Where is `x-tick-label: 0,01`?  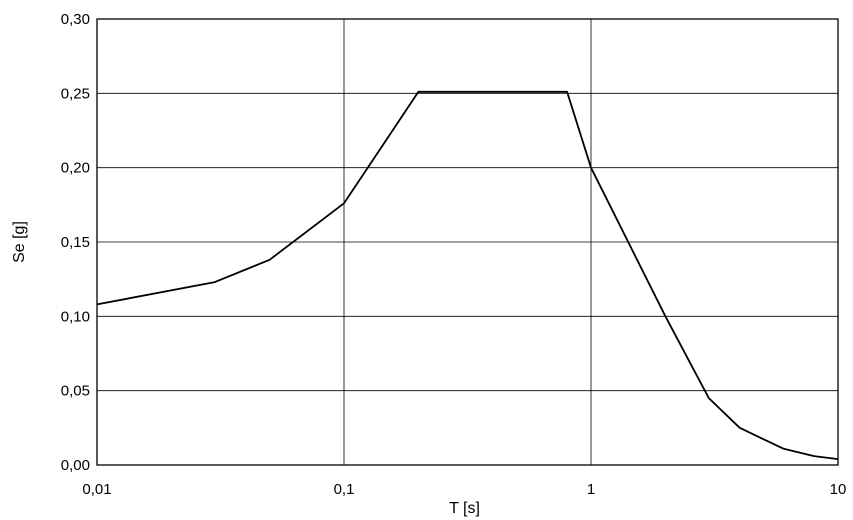 x-tick-label: 0,01 is located at coordinates (96, 489).